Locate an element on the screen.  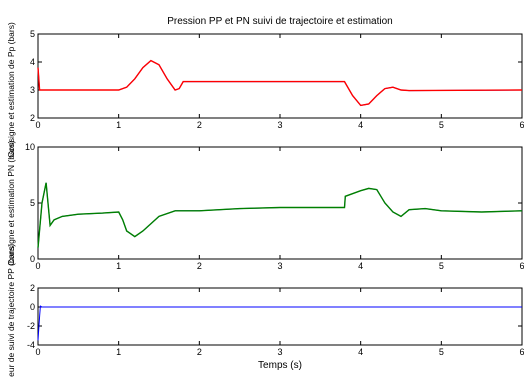
y-tick-label: -4 is located at coordinates (31, 345).